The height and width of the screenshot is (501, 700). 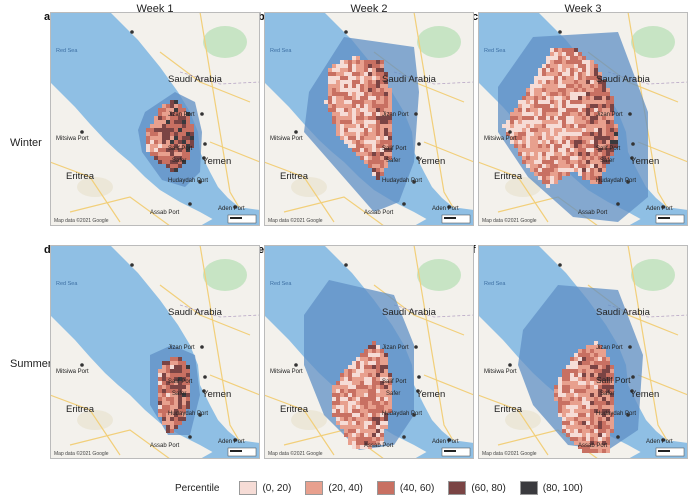 I want to click on map-attribution: Map data ©2021 Google, so click(x=81, y=453).